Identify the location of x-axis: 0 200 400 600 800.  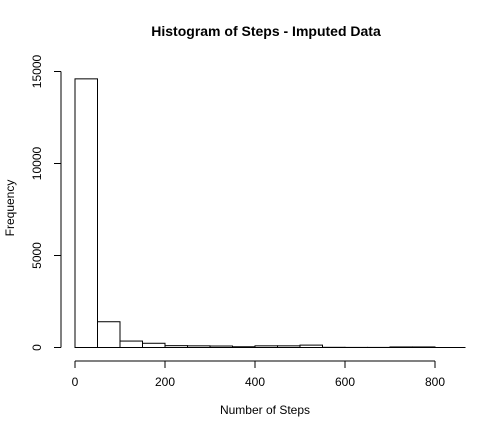
(258, 374).